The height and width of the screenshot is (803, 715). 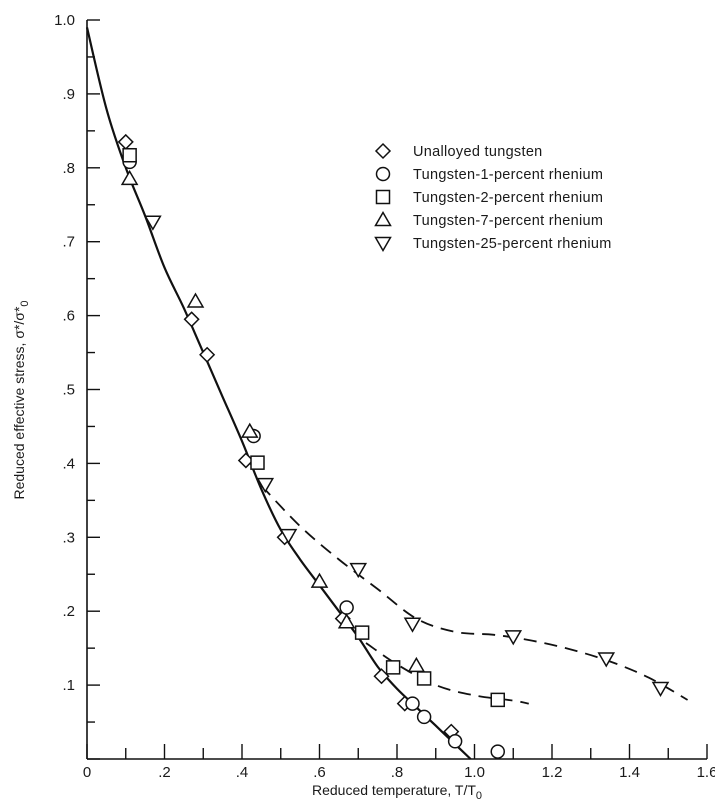 What do you see at coordinates (508, 221) in the screenshot?
I see `legend-label: Tungsten-7-percent rhenium` at bounding box center [508, 221].